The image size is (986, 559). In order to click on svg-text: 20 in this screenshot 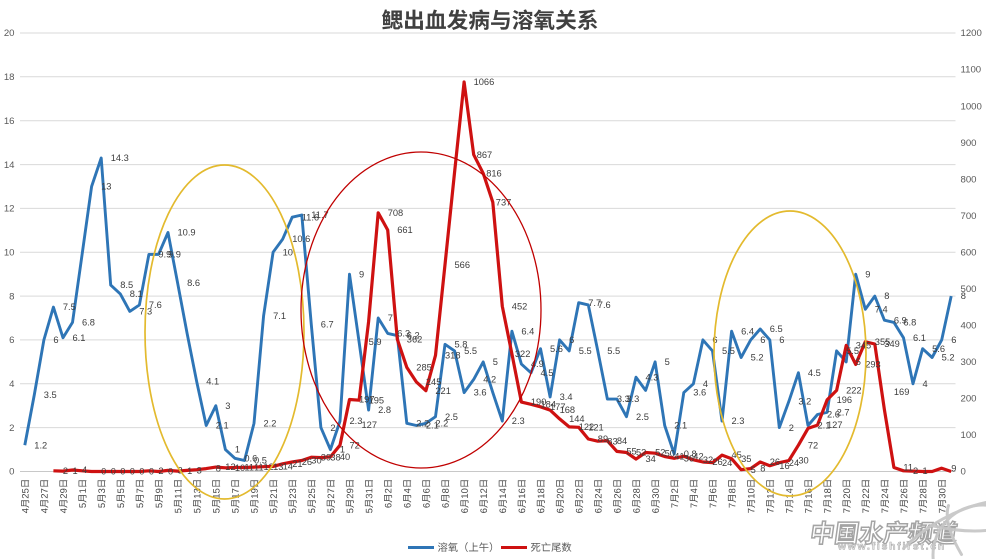, I will do `click(9, 33)`.